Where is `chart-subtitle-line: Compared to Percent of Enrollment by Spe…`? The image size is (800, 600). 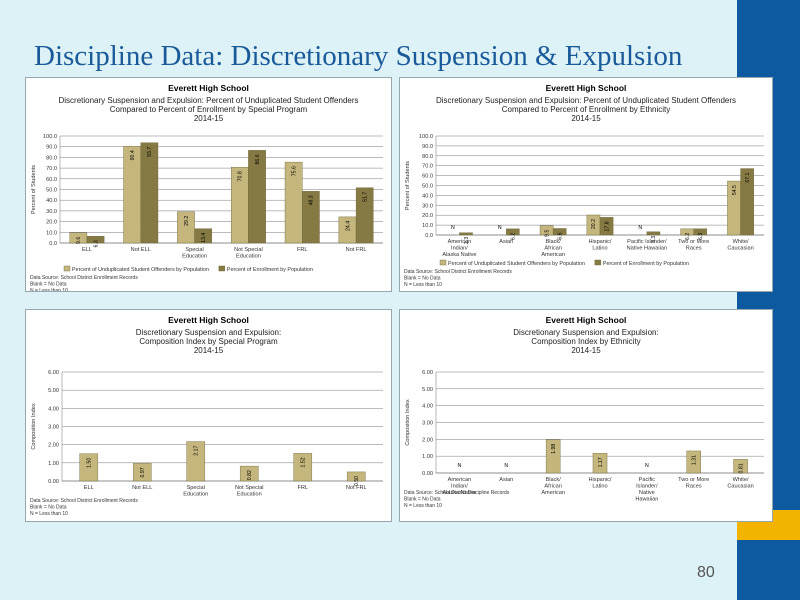
chart-subtitle-line: Compared to Percent of Enrollment by Spe… is located at coordinates (209, 109).